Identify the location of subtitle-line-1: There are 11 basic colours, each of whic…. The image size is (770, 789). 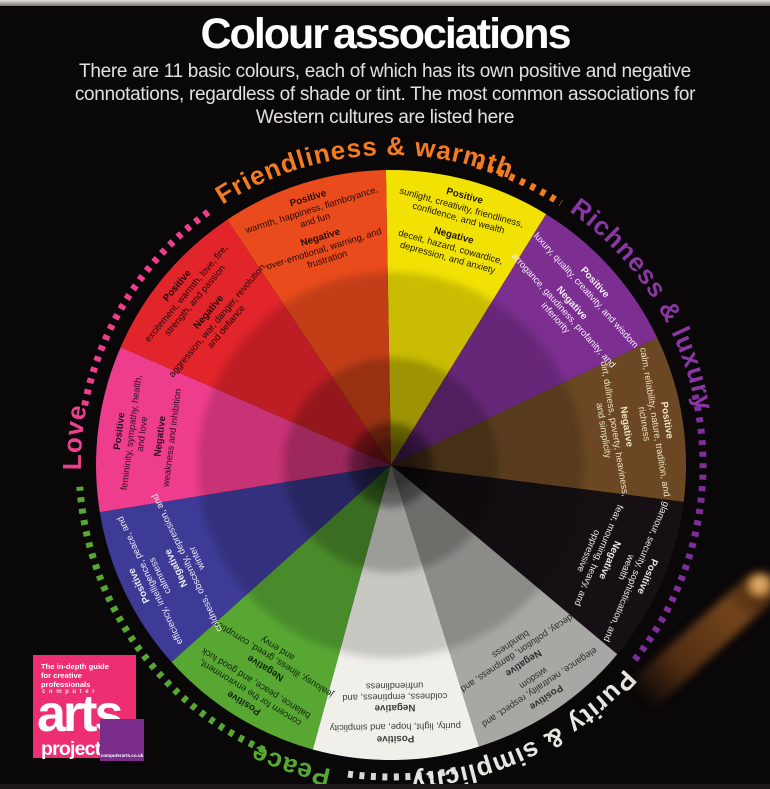
(385, 72).